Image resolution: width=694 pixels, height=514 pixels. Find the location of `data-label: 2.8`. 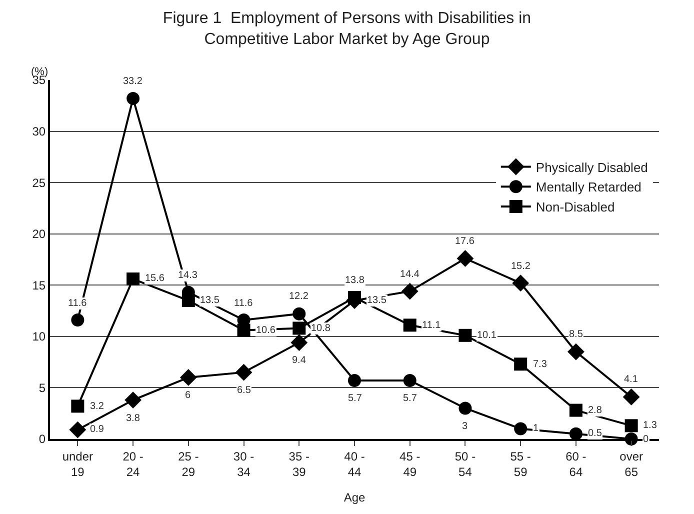

data-label: 2.8 is located at coordinates (595, 410).